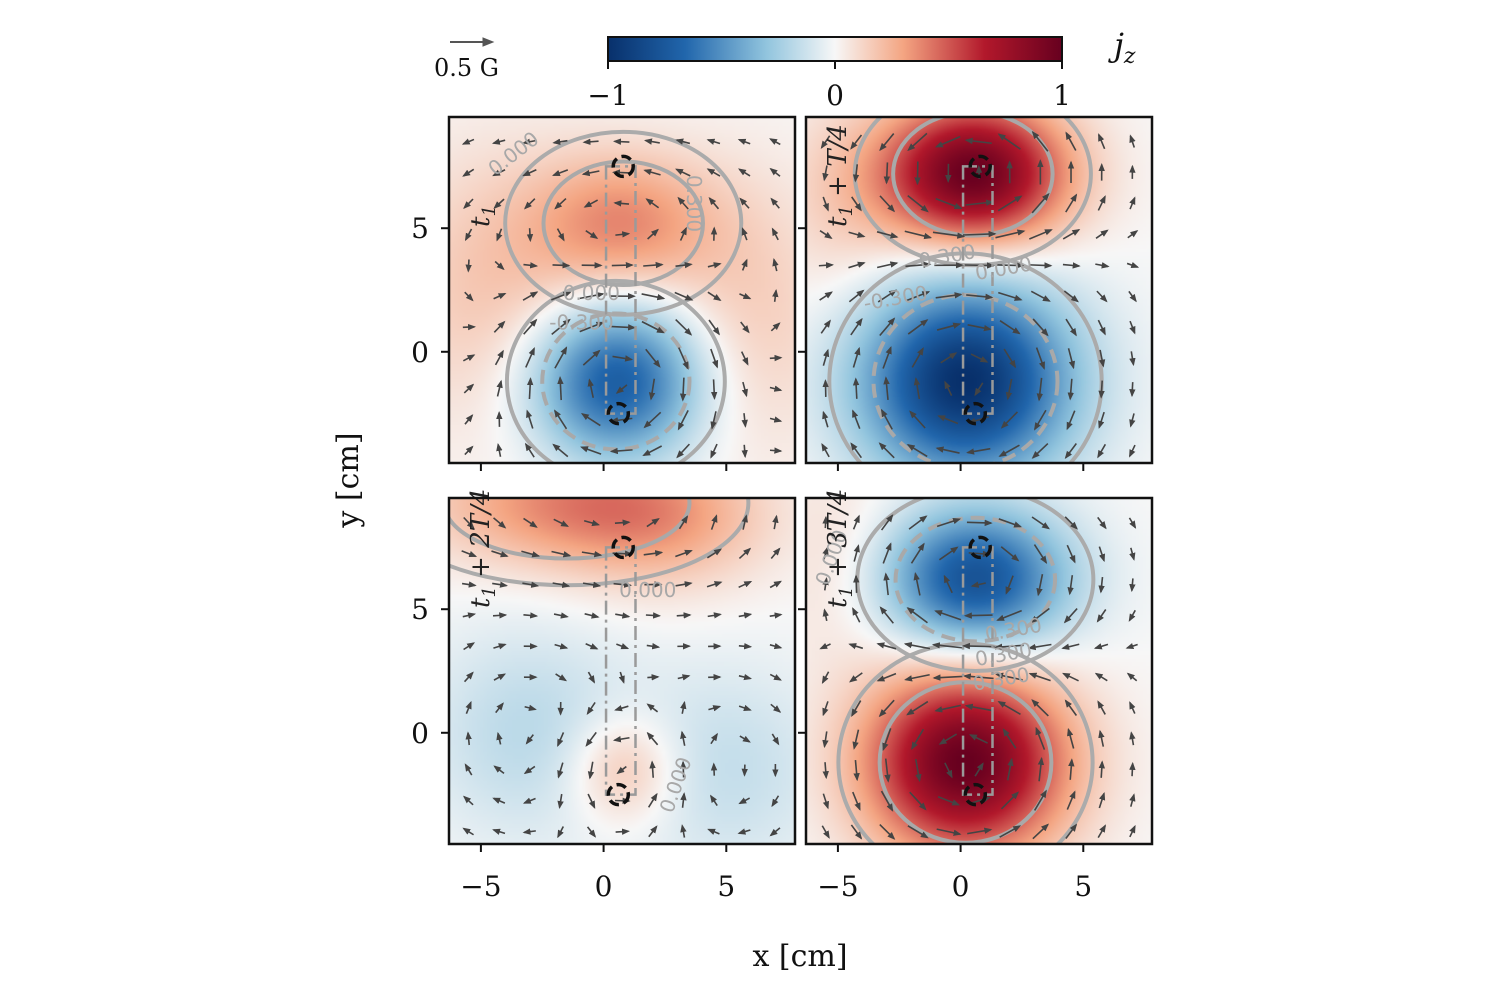 This screenshot has width=1500, height=1000. Describe the element at coordinates (840, 175) in the screenshot. I see `panel-label: t1 + T/4` at that location.